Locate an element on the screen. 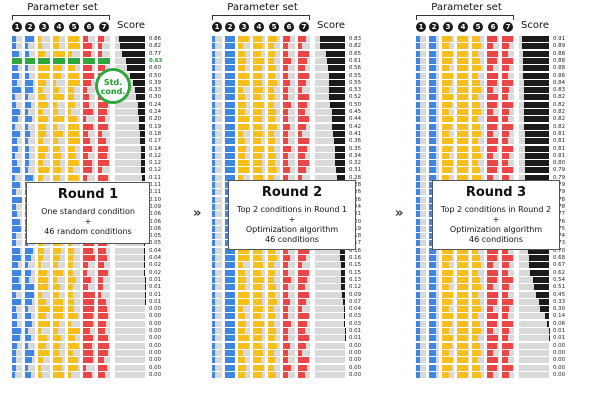  parameter-number-badge: 2 is located at coordinates (30, 27).